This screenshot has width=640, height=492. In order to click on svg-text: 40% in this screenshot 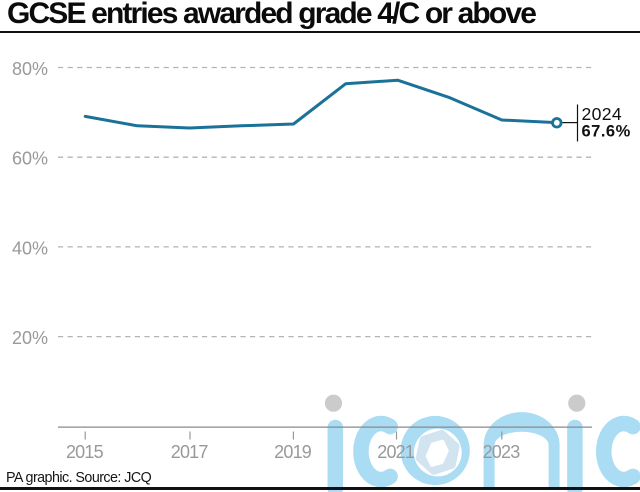, I will do `click(30, 248)`.